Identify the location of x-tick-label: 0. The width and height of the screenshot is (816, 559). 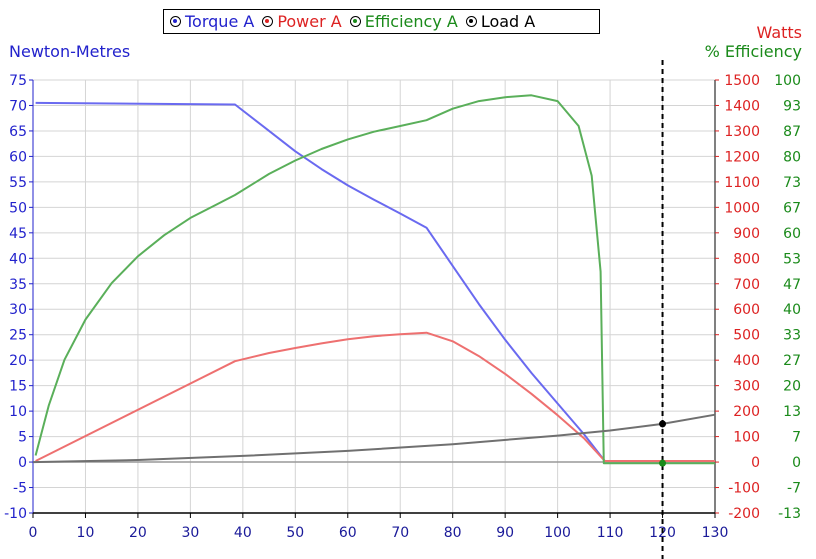
(33, 533).